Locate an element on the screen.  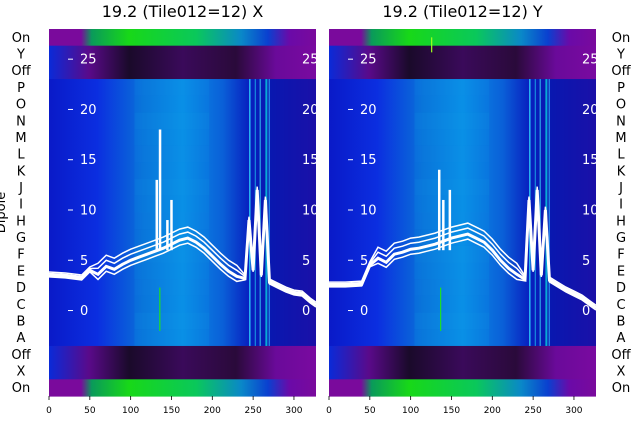
overlay-ytick-label-right: 5 is located at coordinates (586, 261).